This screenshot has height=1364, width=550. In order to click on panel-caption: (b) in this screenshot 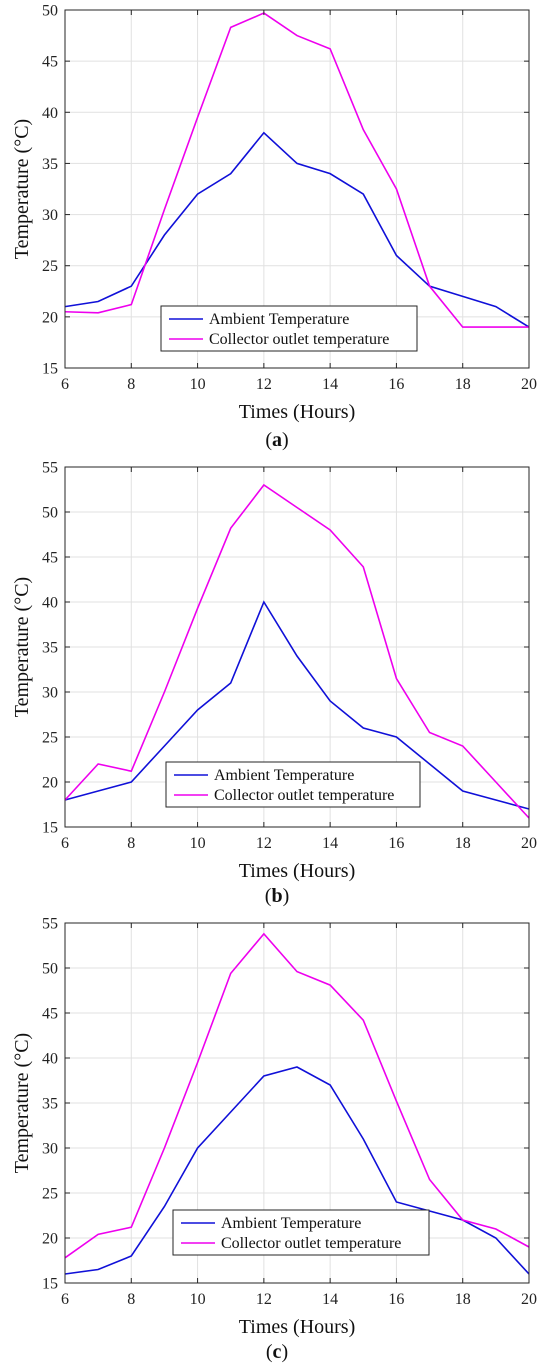, I will do `click(277, 896)`.